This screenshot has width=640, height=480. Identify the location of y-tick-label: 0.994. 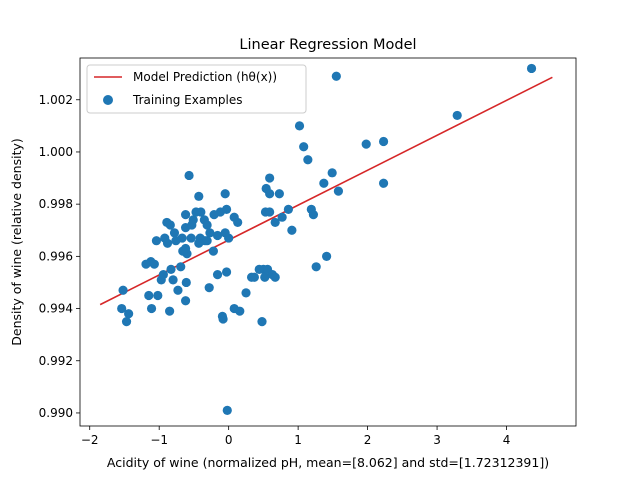
(56, 309).